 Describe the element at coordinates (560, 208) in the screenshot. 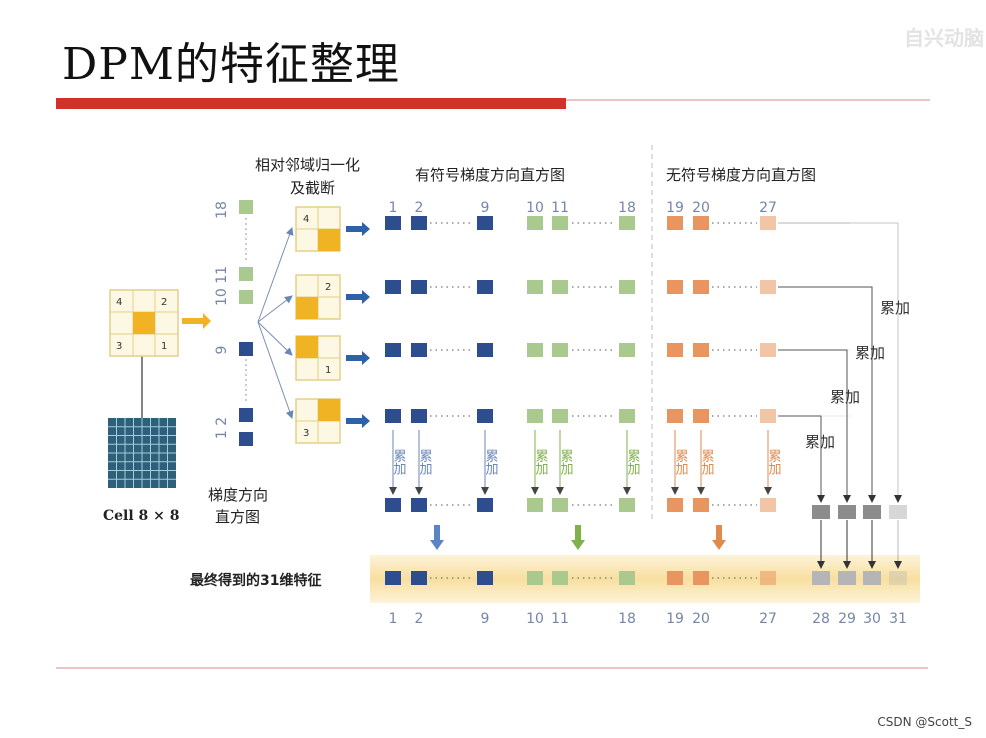

I see `top-index-label: 11` at that location.